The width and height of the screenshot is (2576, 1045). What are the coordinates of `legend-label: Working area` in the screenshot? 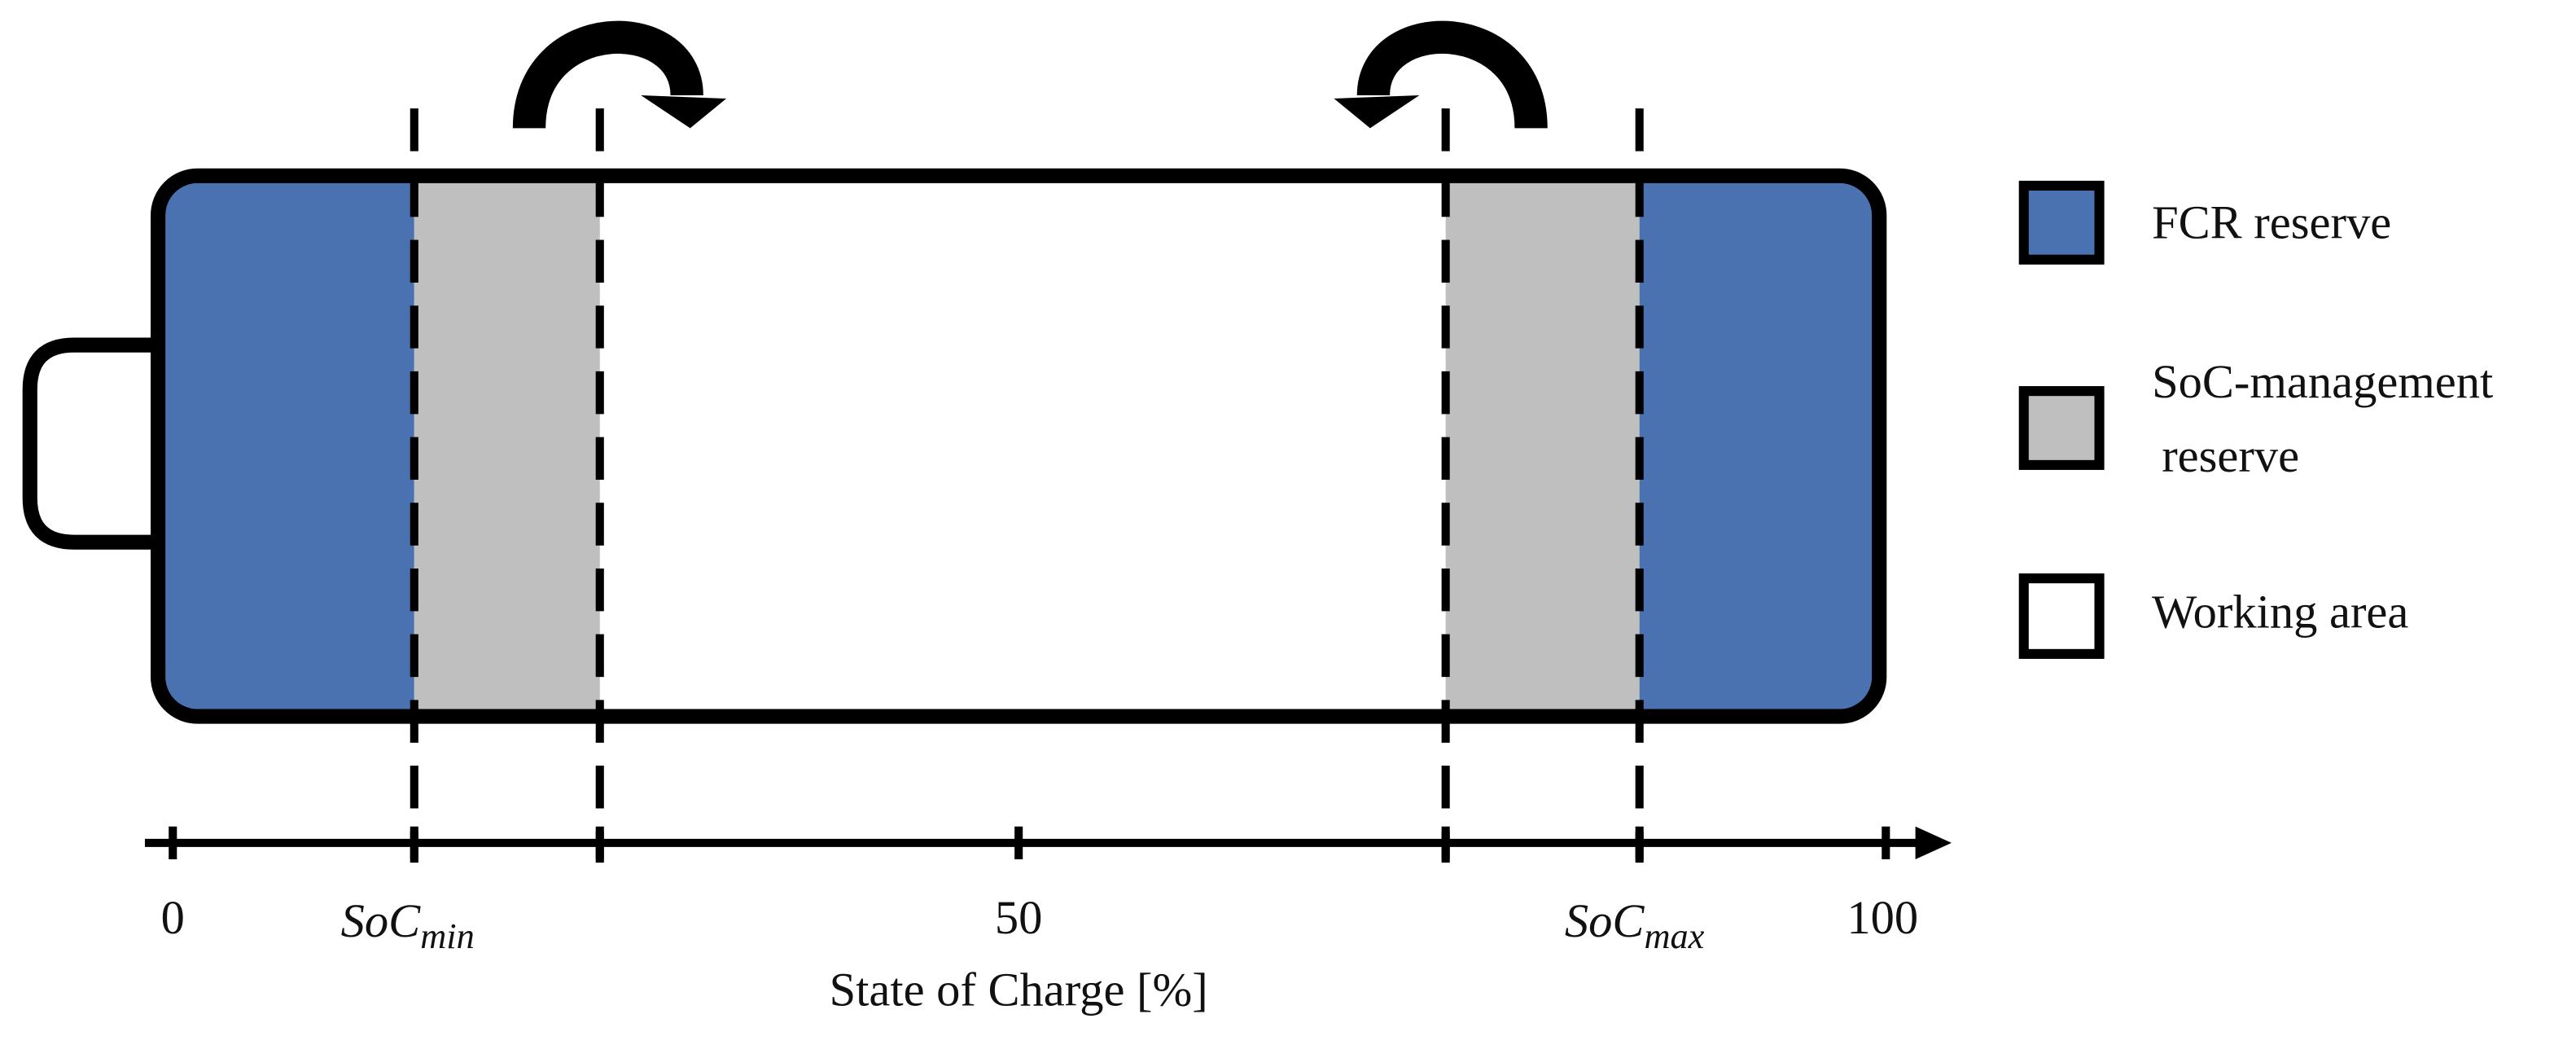 It's located at (2280, 612).